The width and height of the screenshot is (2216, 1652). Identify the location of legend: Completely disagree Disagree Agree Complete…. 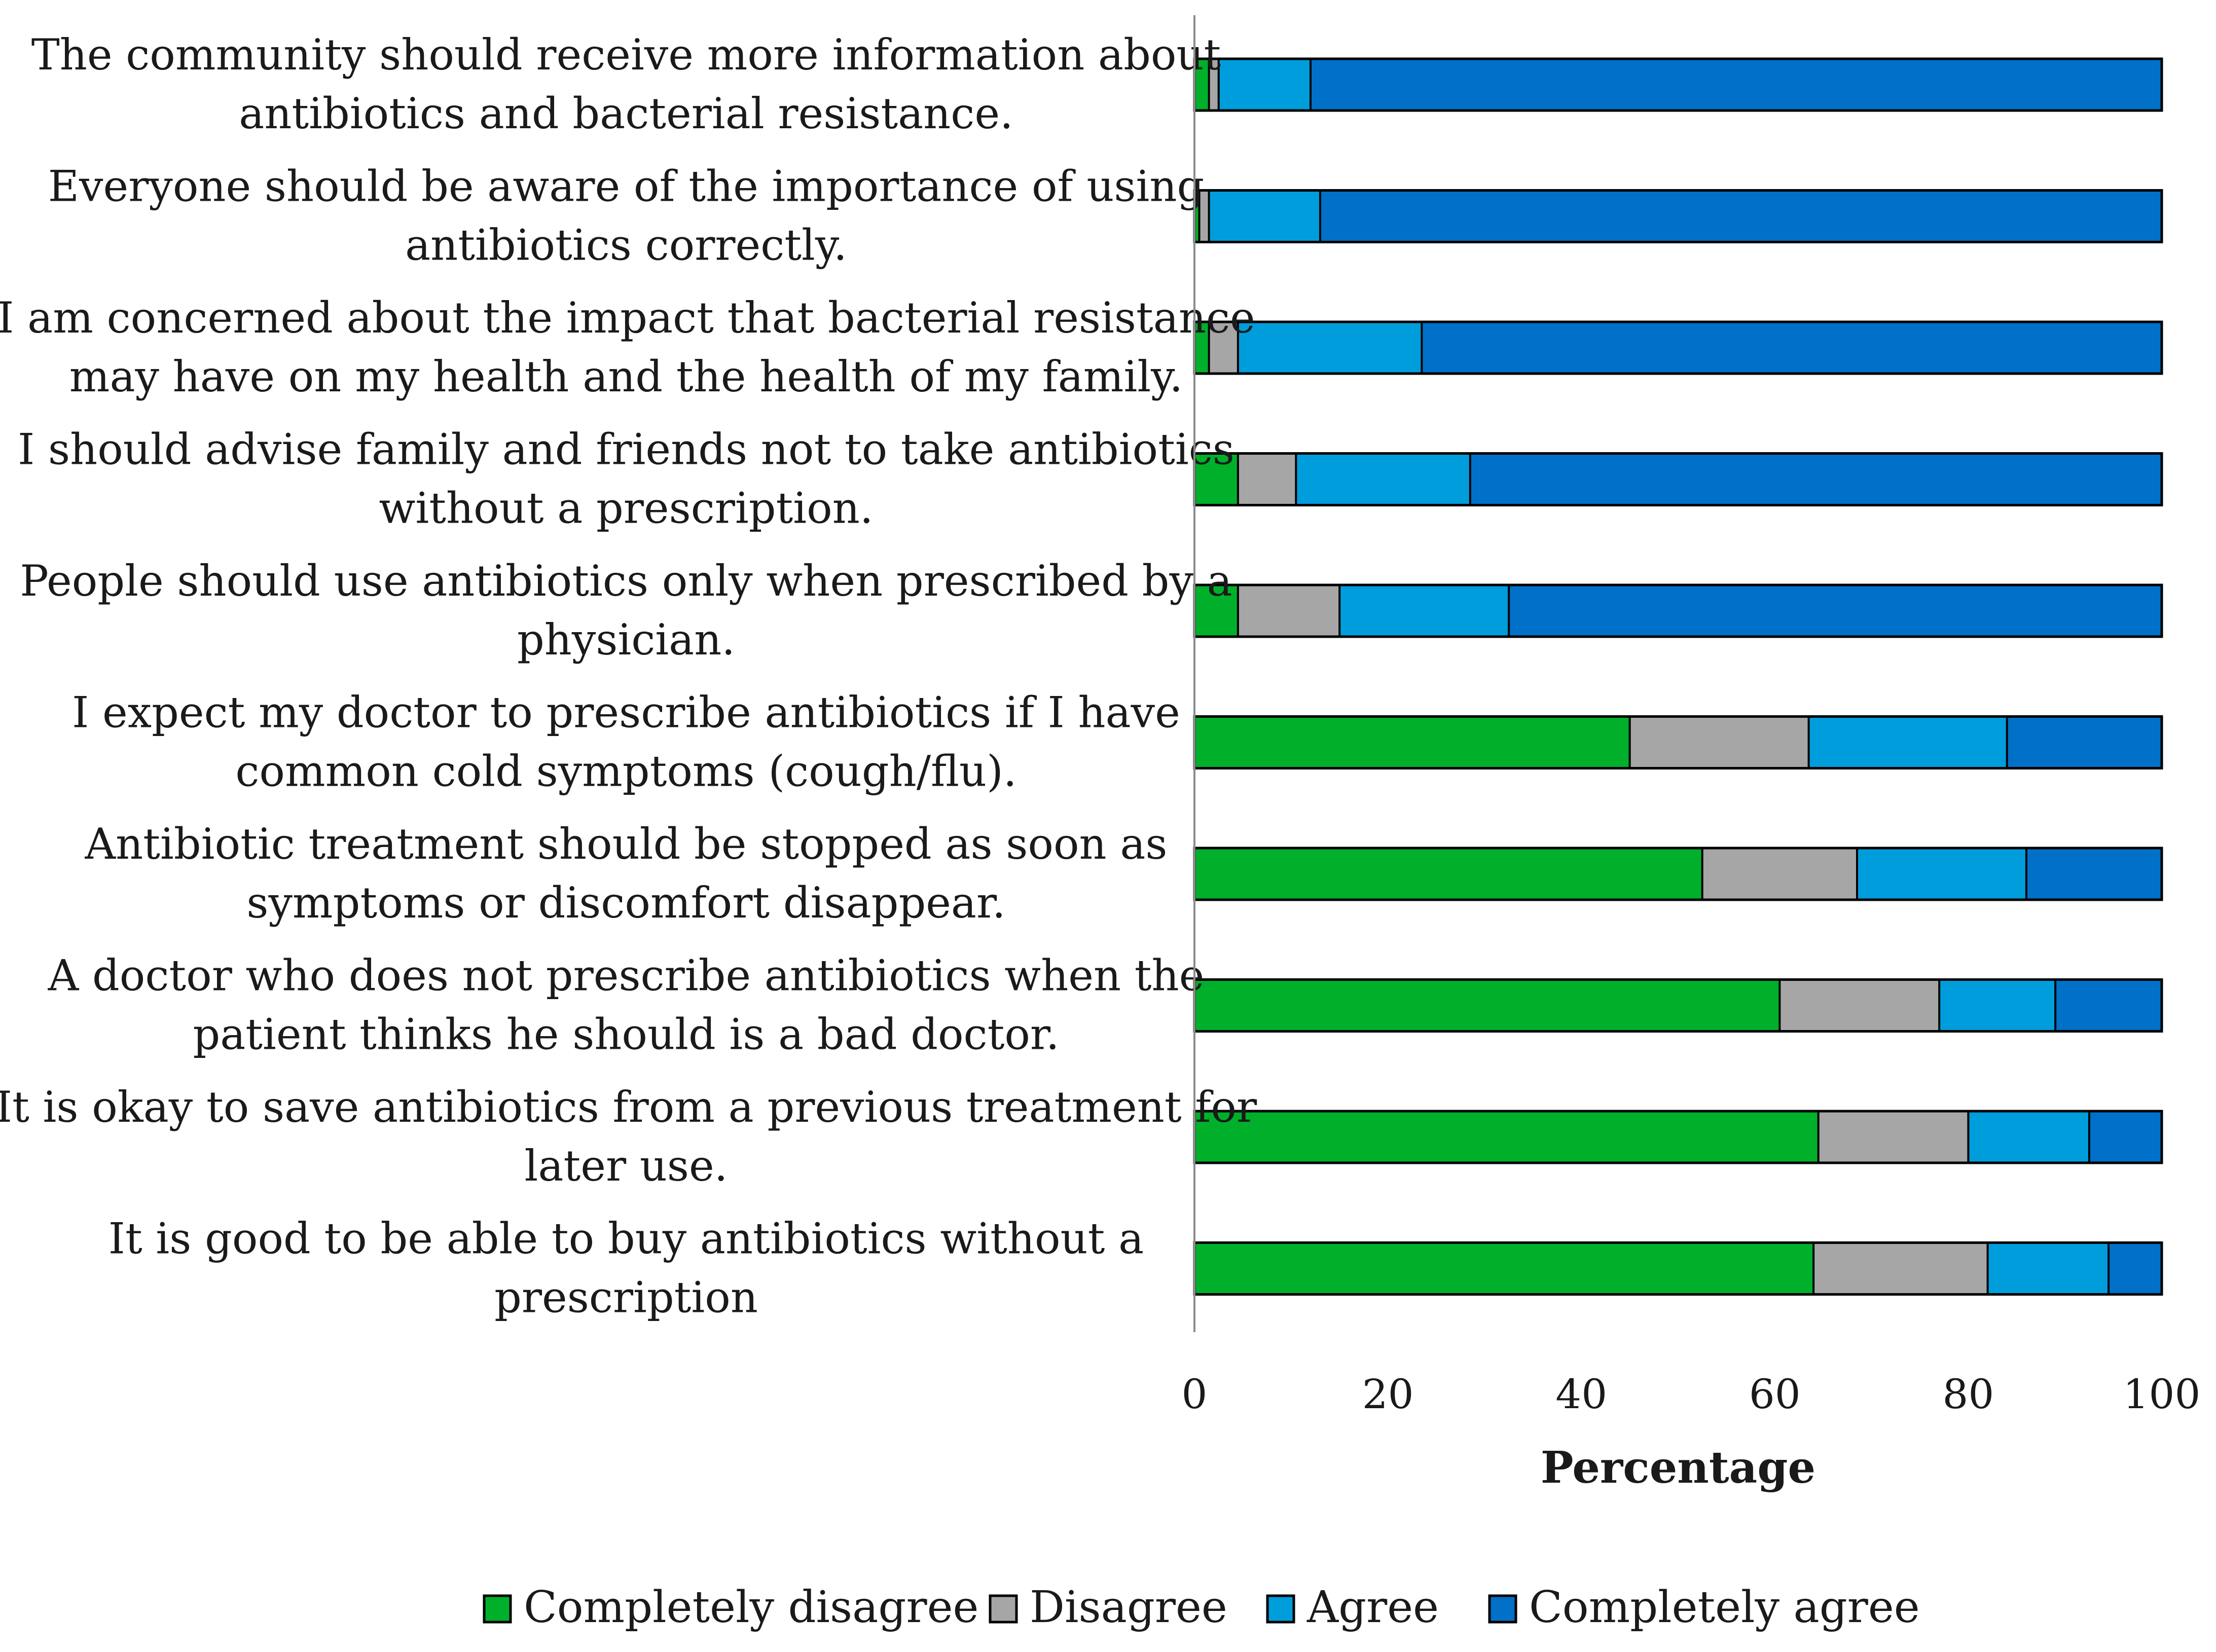
(1201, 1608).